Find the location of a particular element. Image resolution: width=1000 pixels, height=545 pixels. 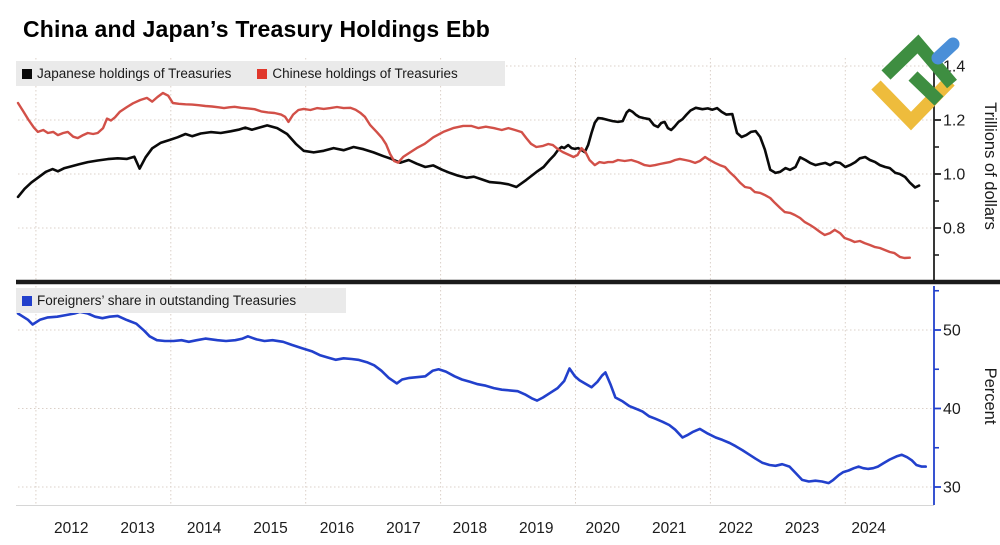

y-tick-label: 0.8 is located at coordinates (954, 229).